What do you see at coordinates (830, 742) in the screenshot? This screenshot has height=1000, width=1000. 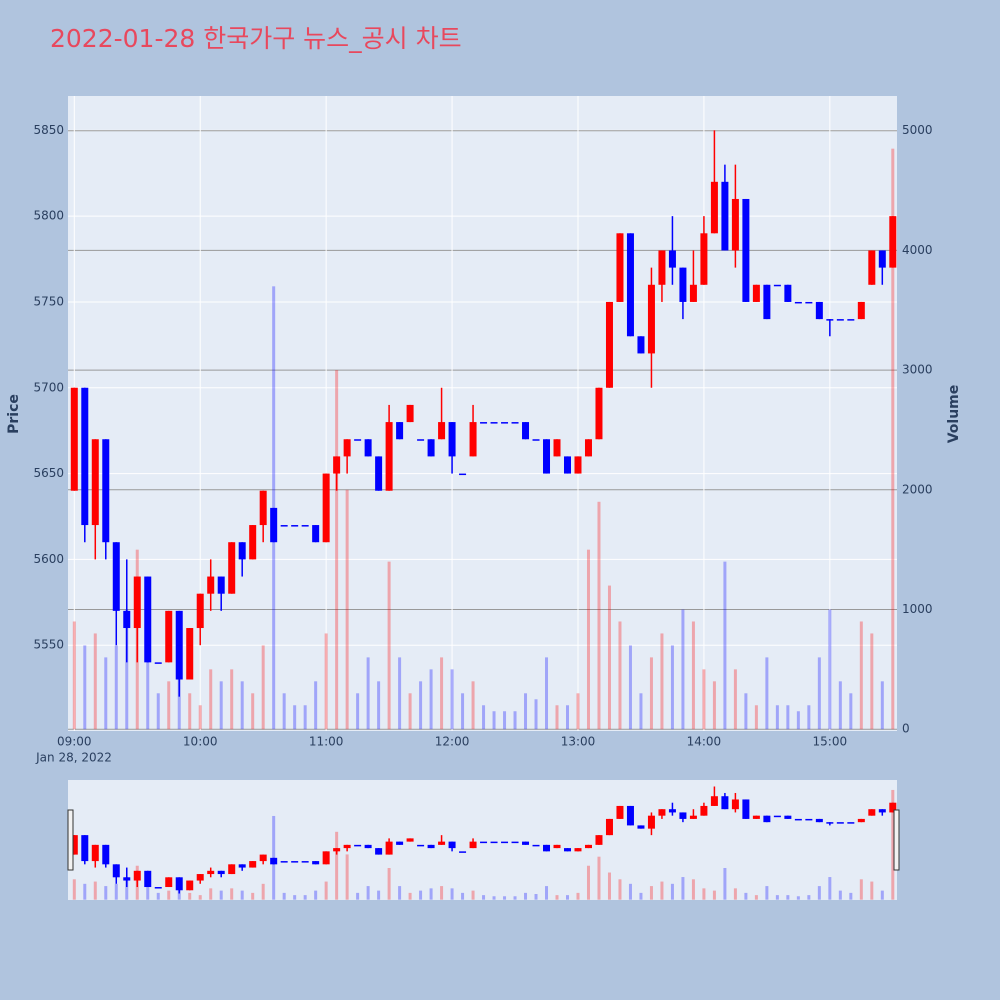 I see `x-tick-label: 15:00` at bounding box center [830, 742].